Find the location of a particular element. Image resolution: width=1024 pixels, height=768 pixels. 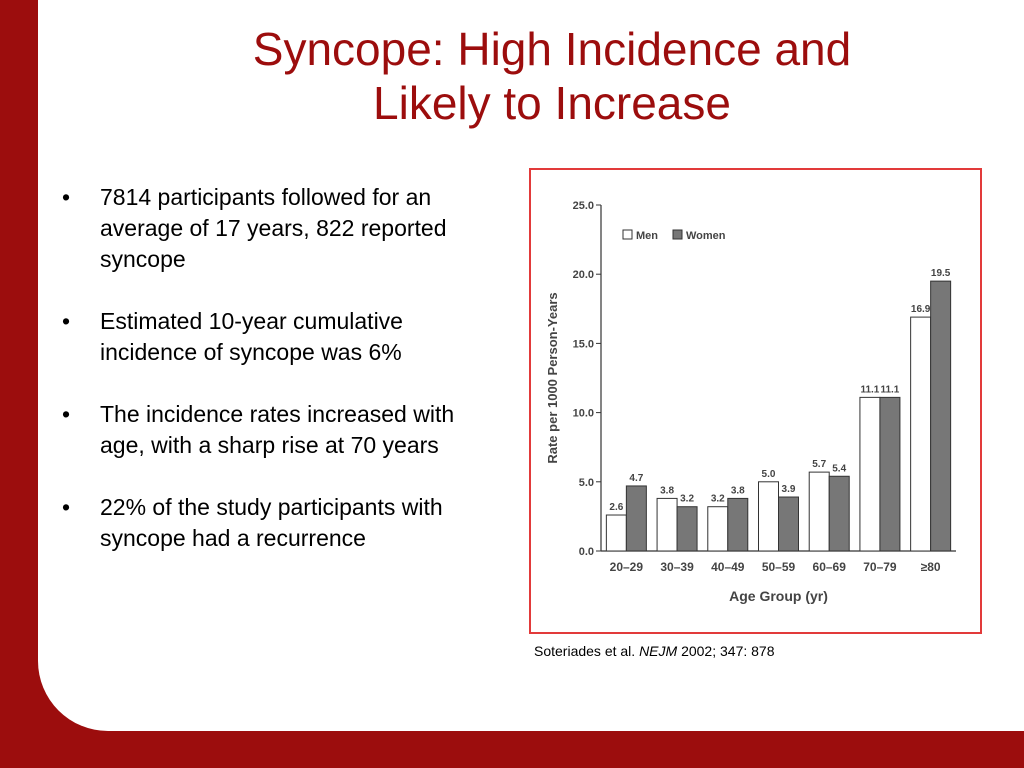

citation-details: 2002; 347: 878 is located at coordinates (728, 651).